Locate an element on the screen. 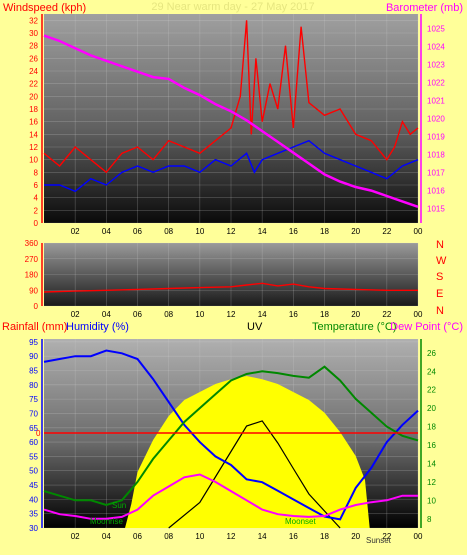  y2-tick-label: 8 is located at coordinates (429, 519).